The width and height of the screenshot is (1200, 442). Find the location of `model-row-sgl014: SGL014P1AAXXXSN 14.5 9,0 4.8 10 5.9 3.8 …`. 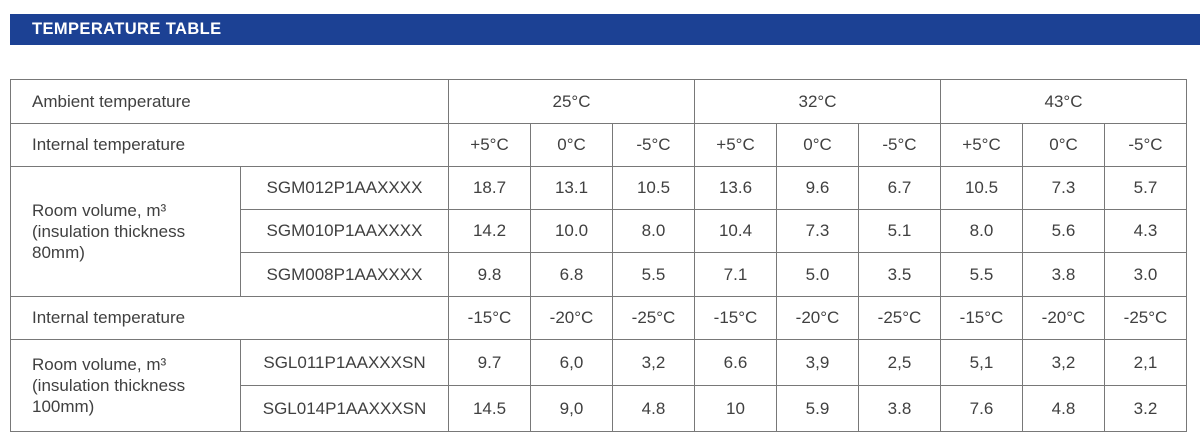

model-row-sgl014: SGL014P1AAXXXSN 14.5 9,0 4.8 10 5.9 3.8 … is located at coordinates (599, 408).